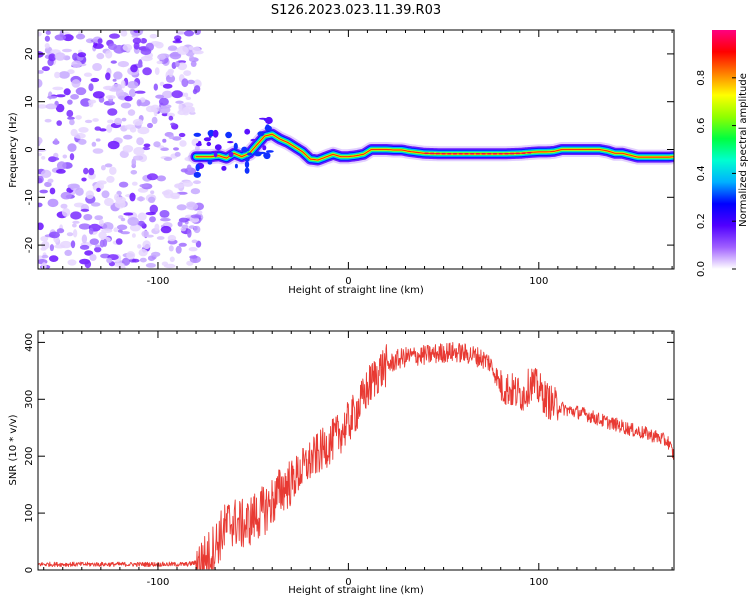 The height and width of the screenshot is (600, 750). I want to click on y-tick-label: 400, so click(29, 342).